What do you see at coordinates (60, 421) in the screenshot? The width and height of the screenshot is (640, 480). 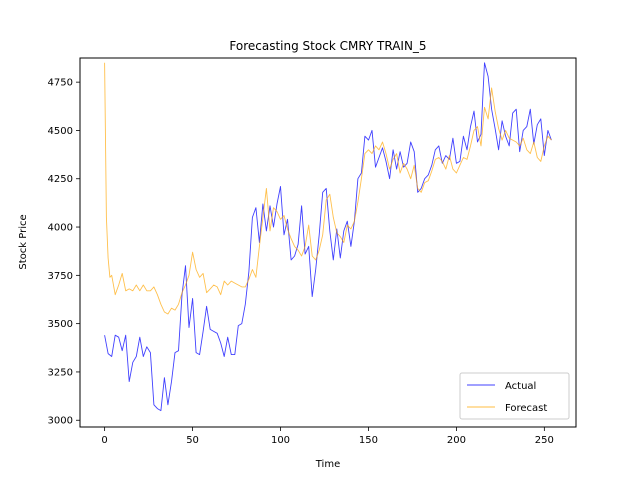 I see `y-tick-label: 3000` at bounding box center [60, 421].